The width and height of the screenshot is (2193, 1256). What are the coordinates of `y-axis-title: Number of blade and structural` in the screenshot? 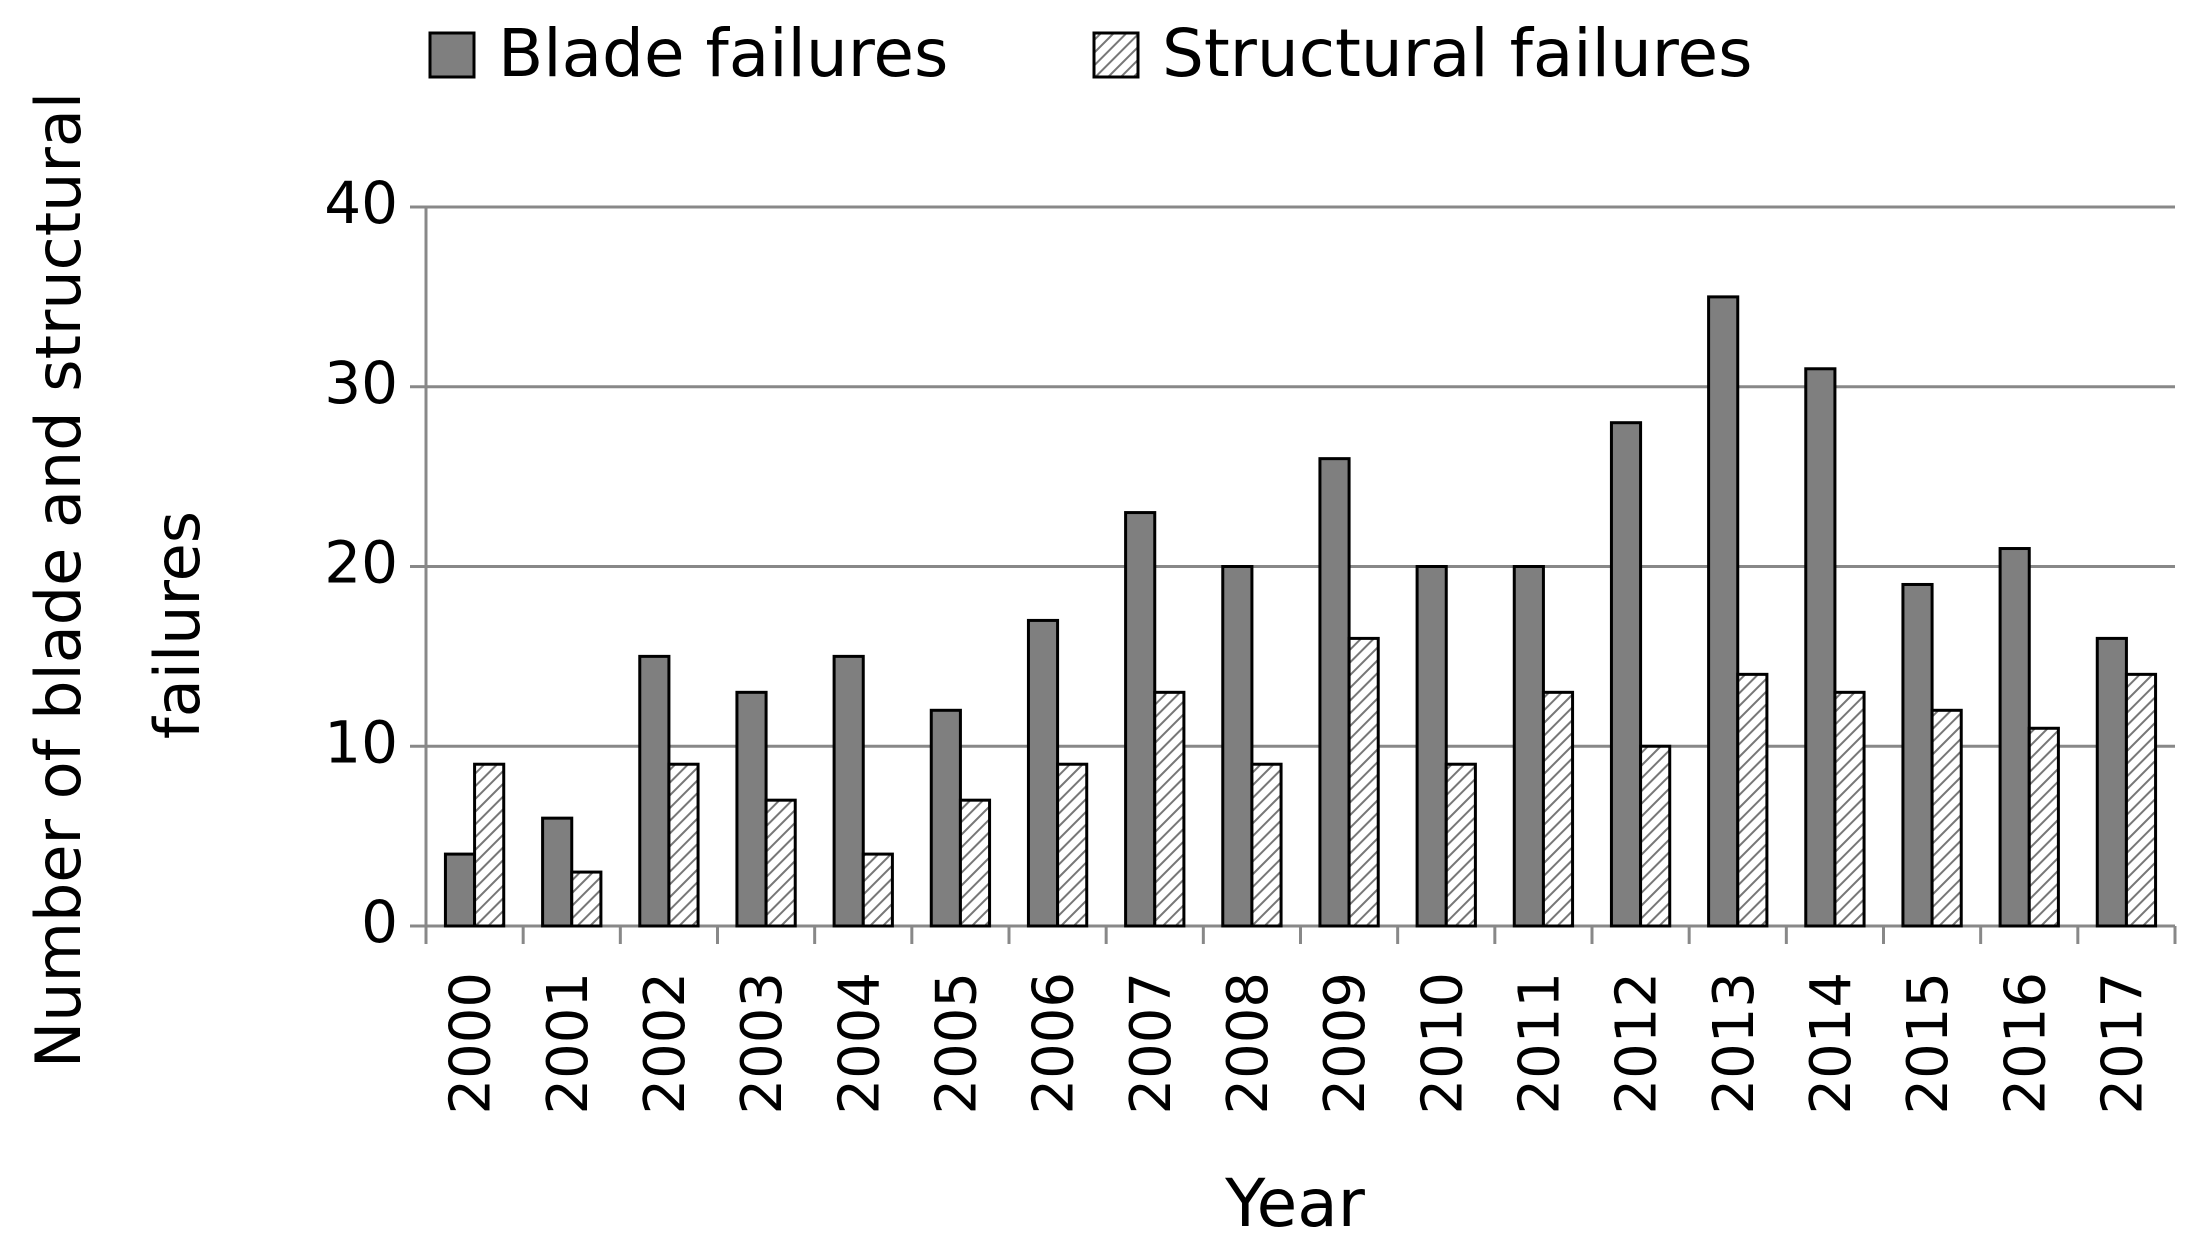 It's located at (58, 580).